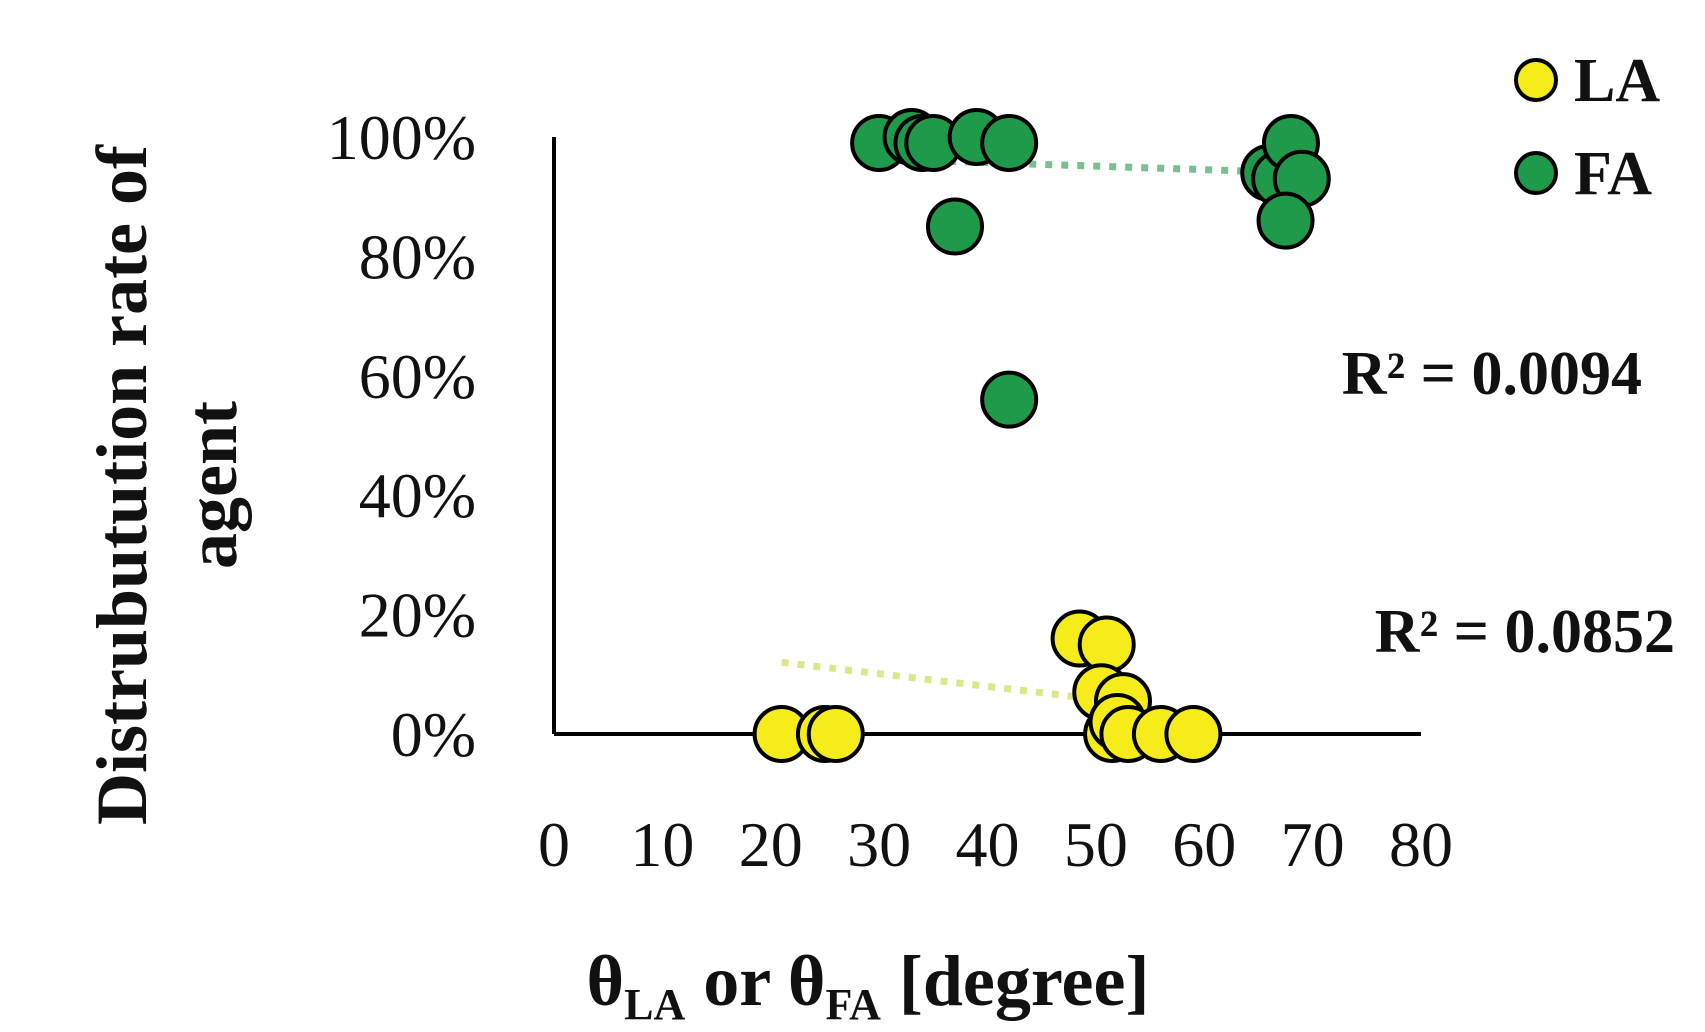 This screenshot has width=1705, height=1032. Describe the element at coordinates (1536, 173) in the screenshot. I see `legend-marker-fa` at that location.